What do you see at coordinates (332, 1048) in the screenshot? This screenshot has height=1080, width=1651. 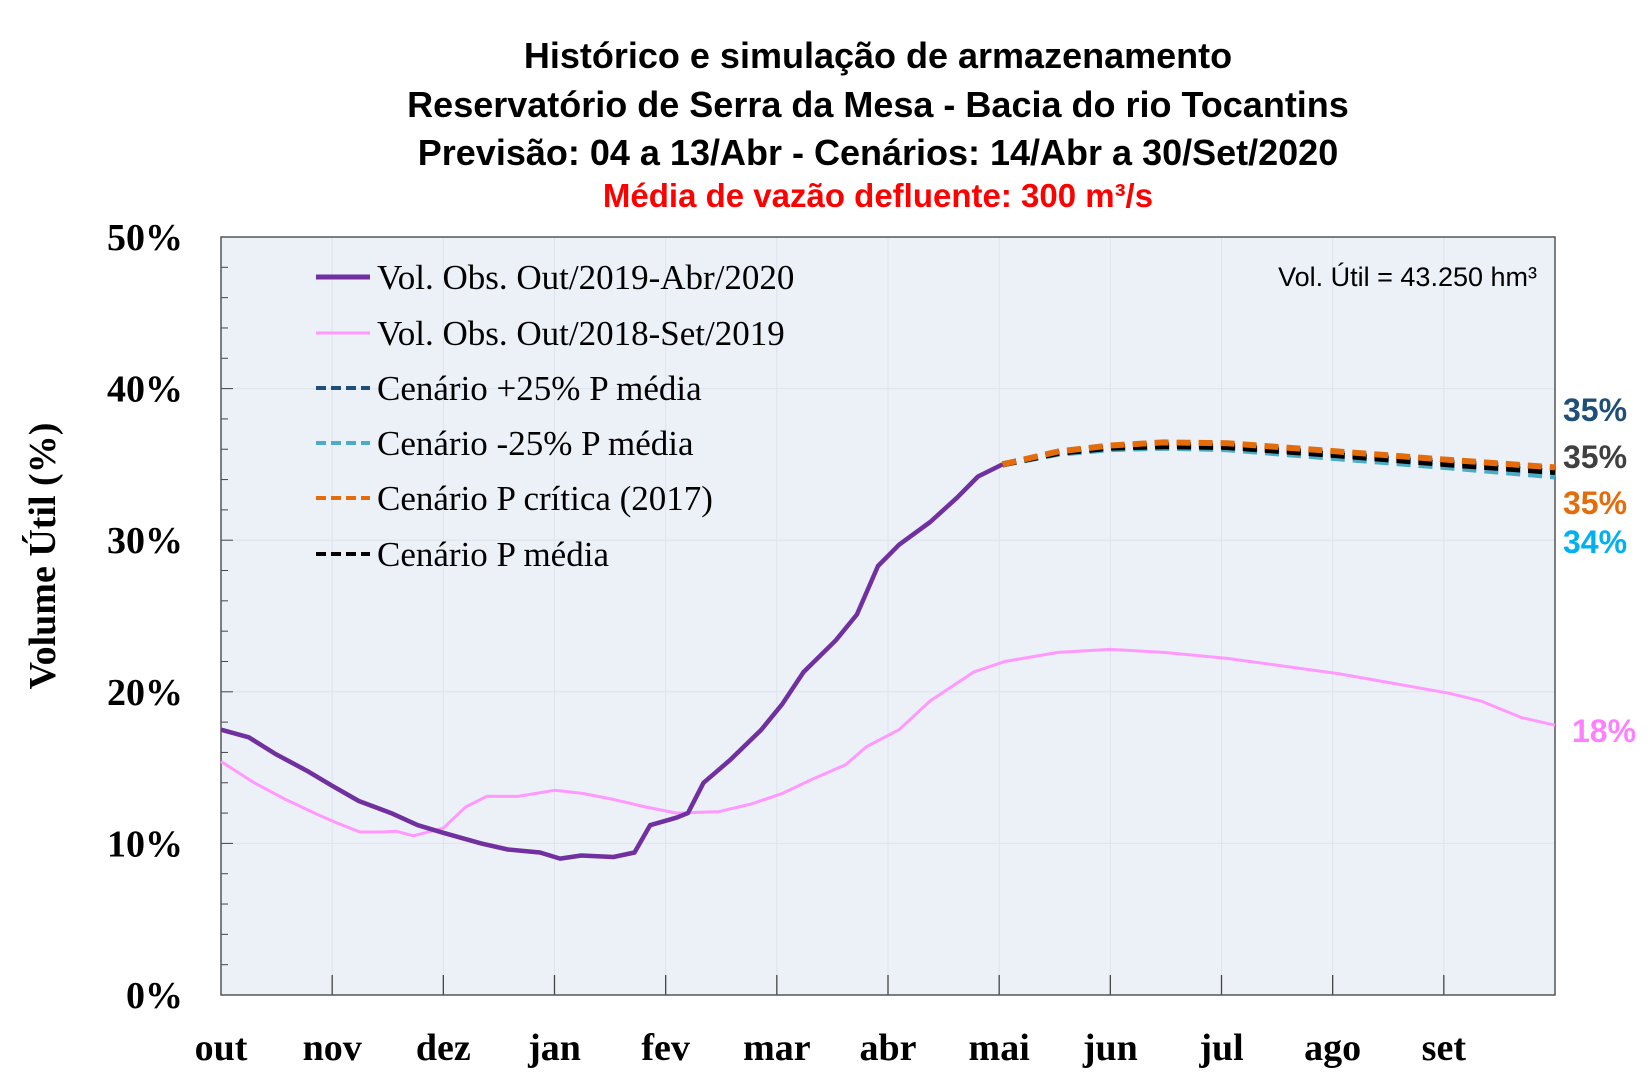 I see `x-tick-label: nov` at bounding box center [332, 1048].